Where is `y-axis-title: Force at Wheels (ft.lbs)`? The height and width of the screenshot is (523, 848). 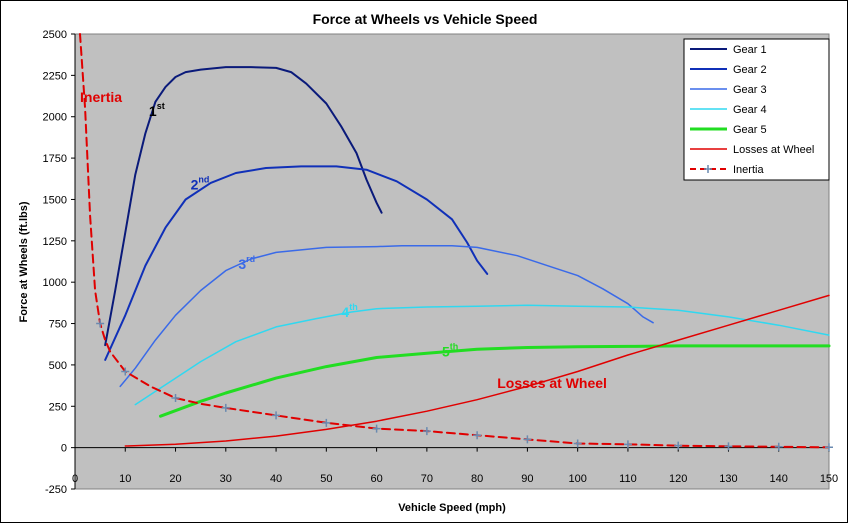
y-axis-title: Force at Wheels (ft.lbs) is located at coordinates (24, 261).